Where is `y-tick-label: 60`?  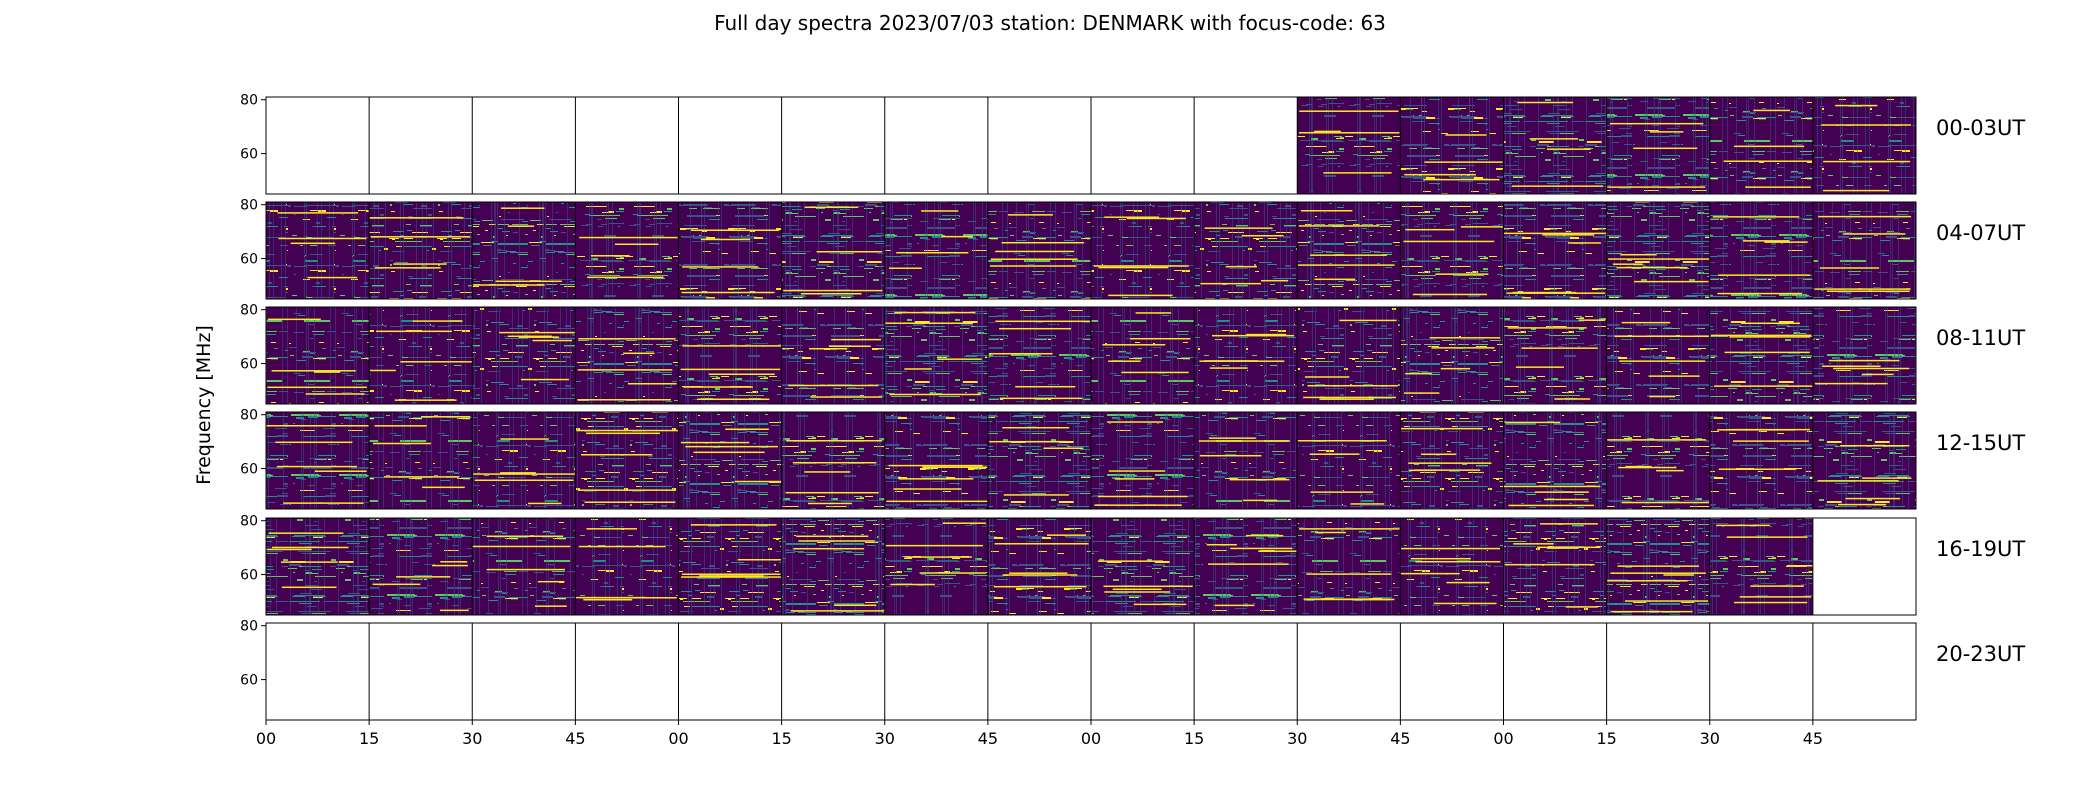 y-tick-label: 60 is located at coordinates (249, 470).